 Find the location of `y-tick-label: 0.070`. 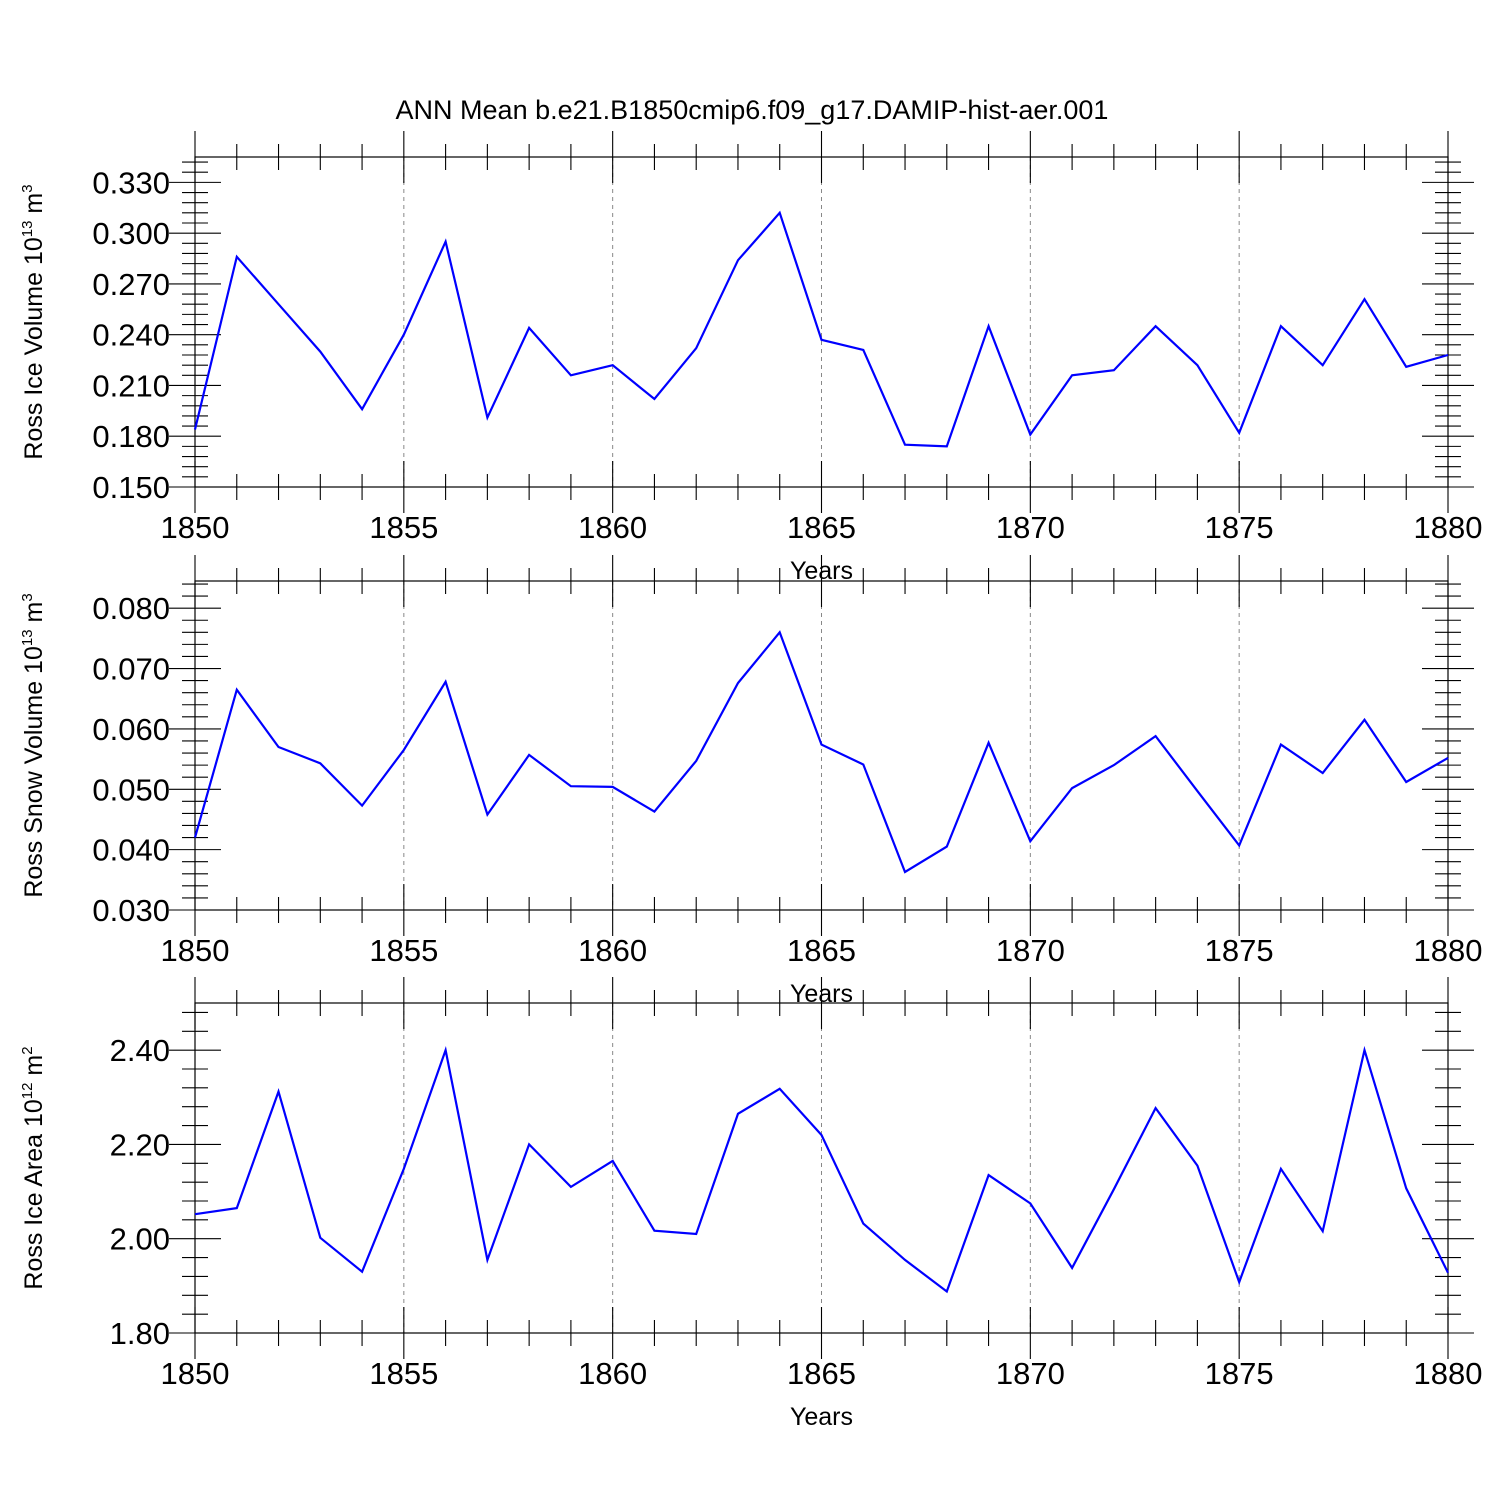

y-tick-label: 0.070 is located at coordinates (131, 669).